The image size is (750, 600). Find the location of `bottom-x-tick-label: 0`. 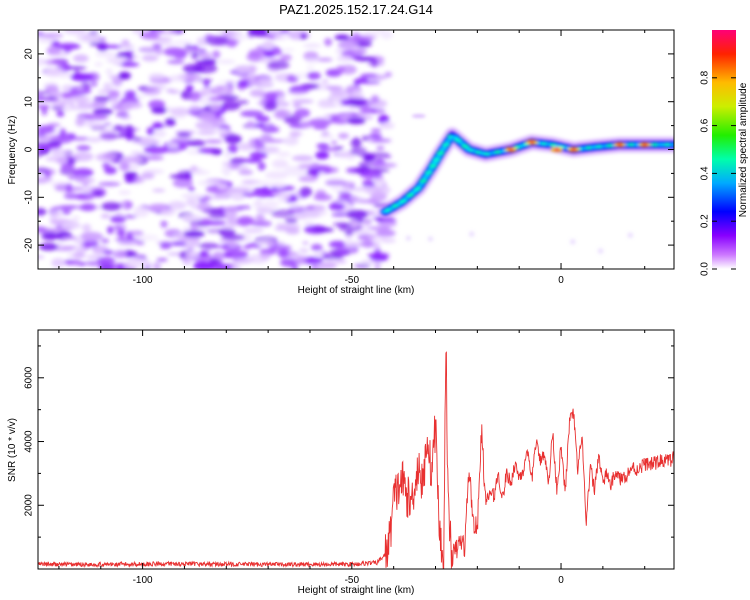

bottom-x-tick-label: 0 is located at coordinates (561, 580).